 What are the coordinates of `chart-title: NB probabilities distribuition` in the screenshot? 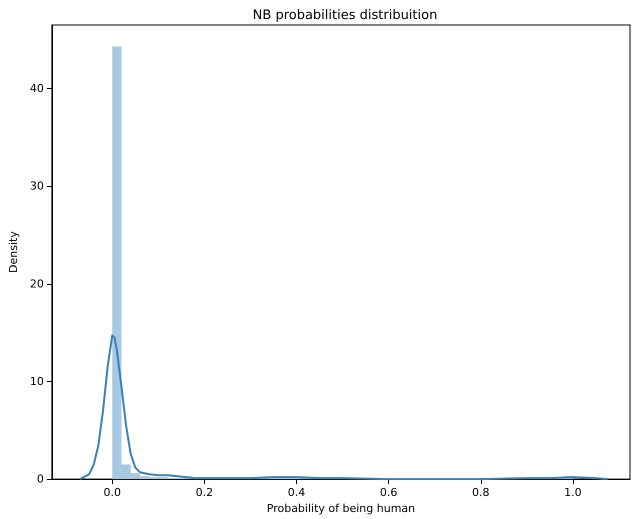 It's located at (345, 15).